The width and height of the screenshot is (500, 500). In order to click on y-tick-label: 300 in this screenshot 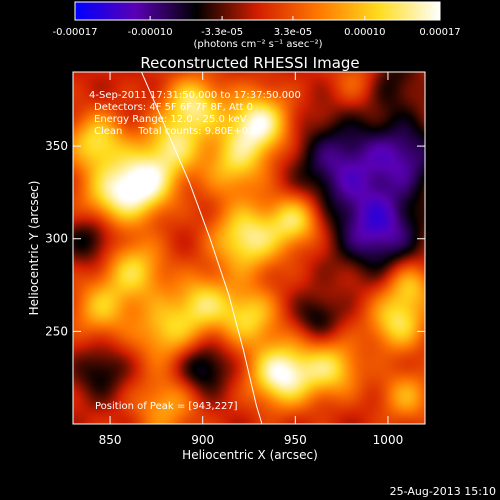, I will do `click(56, 239)`.